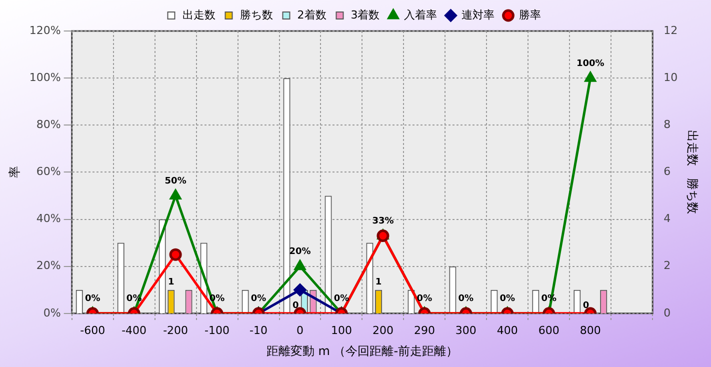 This screenshot has height=367, width=711. I want to click on x-tick-label: 800, so click(590, 330).